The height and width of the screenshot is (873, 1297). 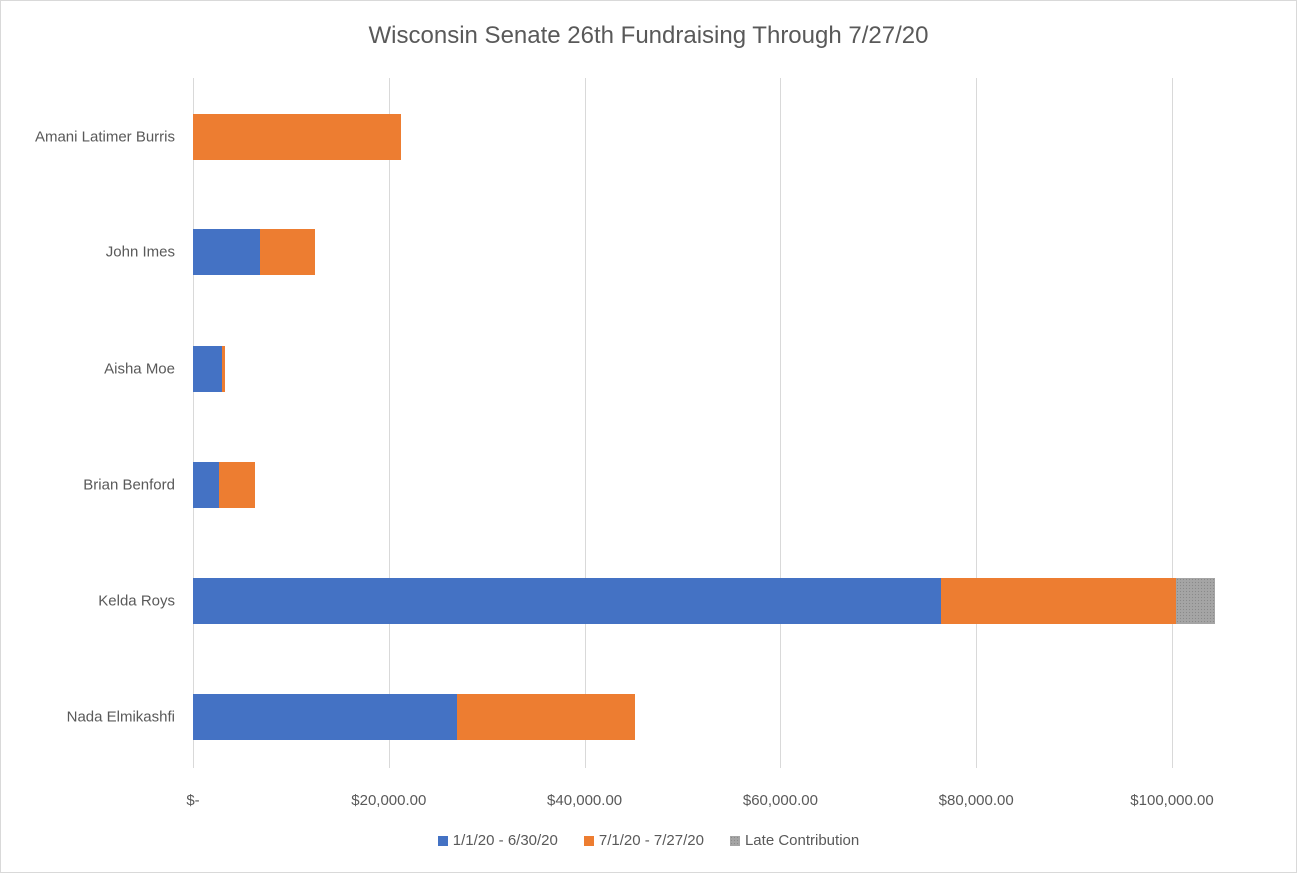 I want to click on x-tick-label: $20,000.00, so click(x=389, y=800).